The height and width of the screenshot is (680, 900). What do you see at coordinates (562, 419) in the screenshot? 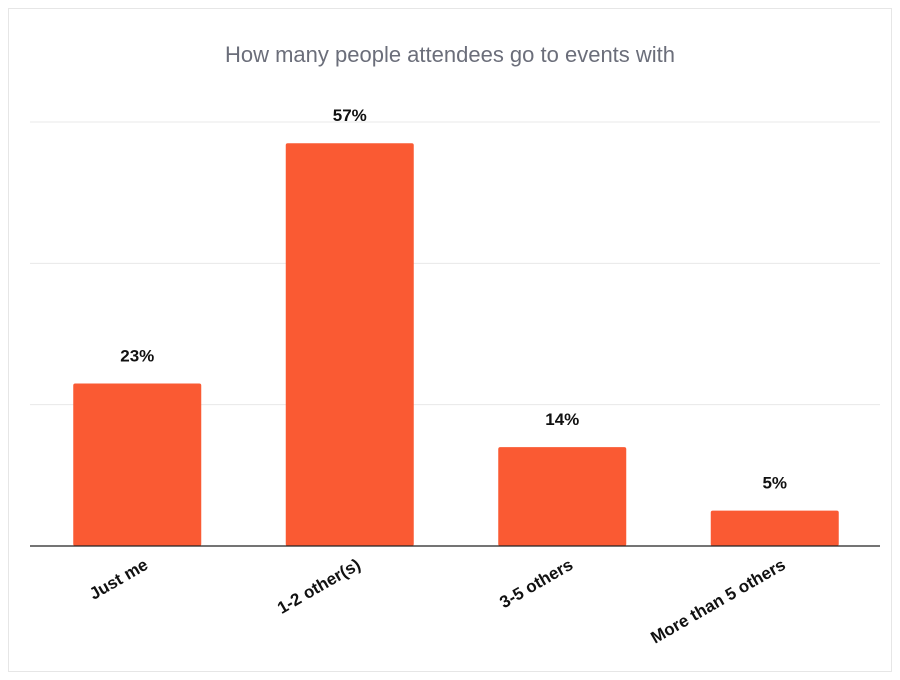
I see `data-label: 14%` at bounding box center [562, 419].